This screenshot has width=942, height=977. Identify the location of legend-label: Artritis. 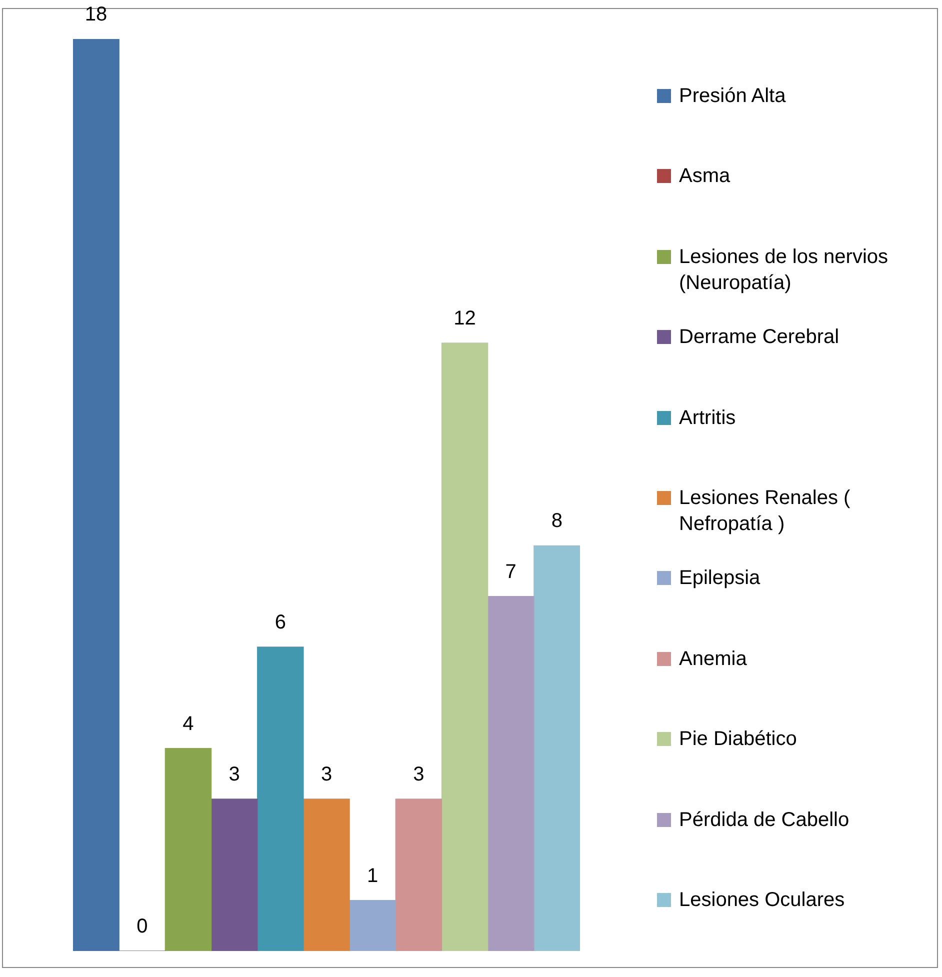
(708, 418).